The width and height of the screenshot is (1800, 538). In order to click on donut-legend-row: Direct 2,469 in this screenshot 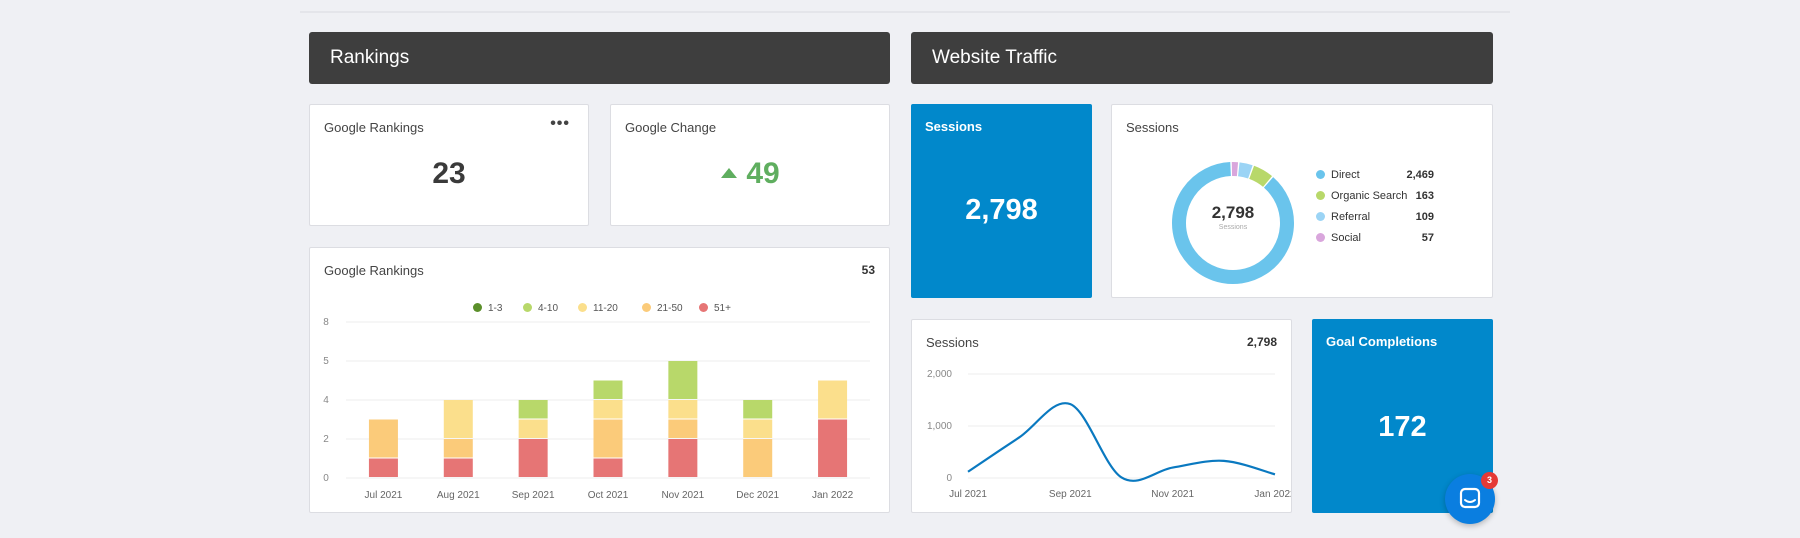, I will do `click(1381, 176)`.